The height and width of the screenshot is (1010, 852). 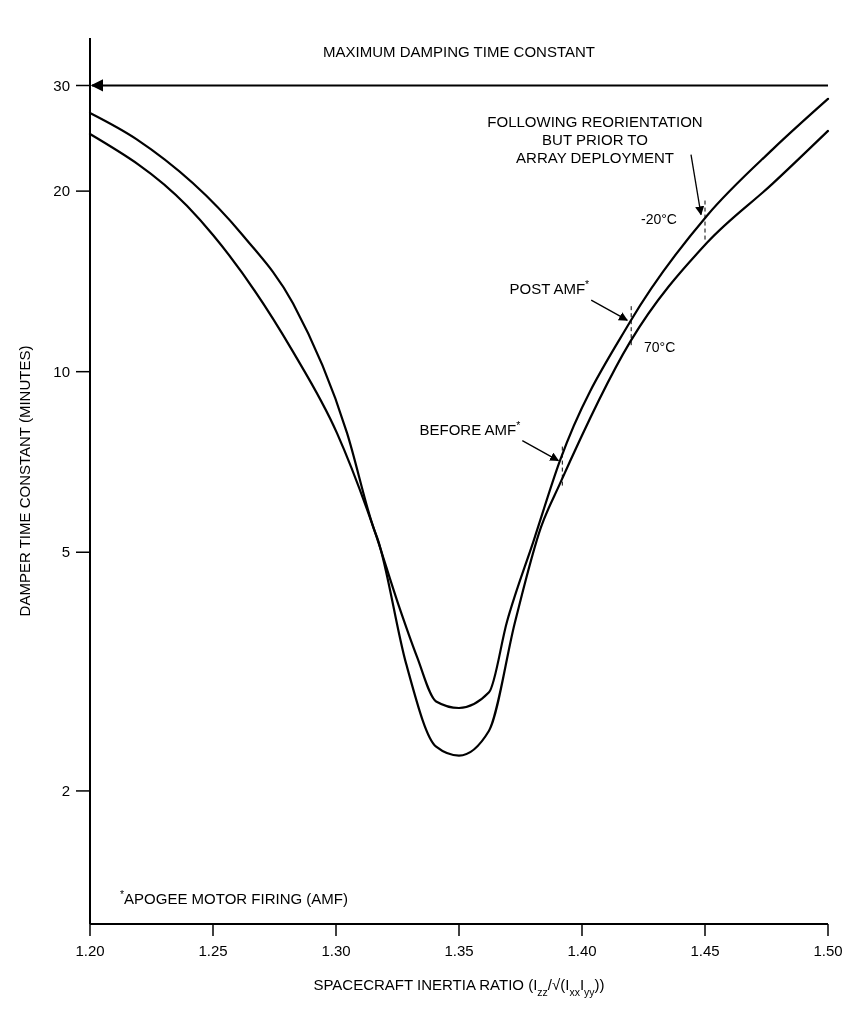 What do you see at coordinates (828, 950) in the screenshot?
I see `x-tick-label: 1.50` at bounding box center [828, 950].